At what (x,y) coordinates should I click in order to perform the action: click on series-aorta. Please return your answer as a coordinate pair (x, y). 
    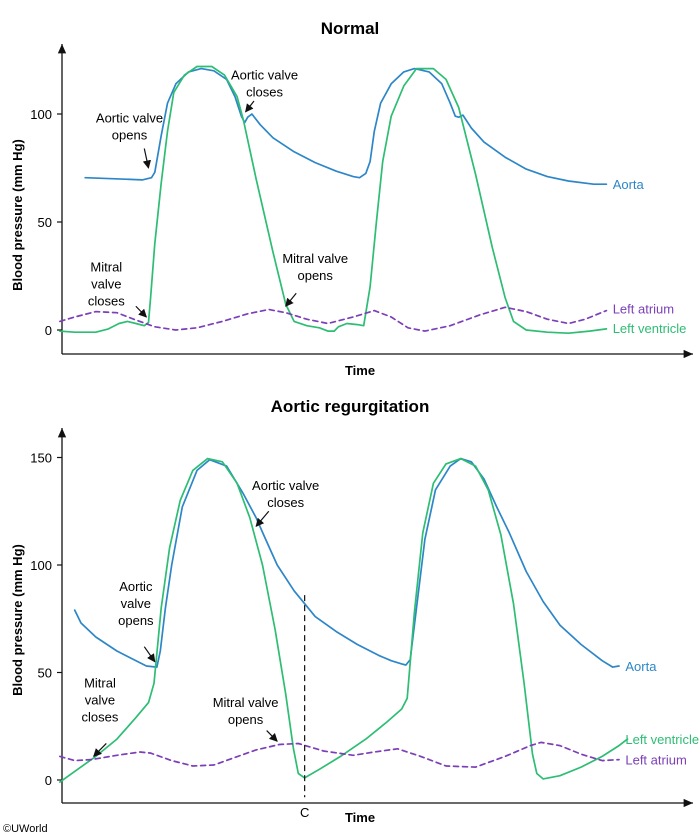
    Looking at the image, I should click on (346, 126).